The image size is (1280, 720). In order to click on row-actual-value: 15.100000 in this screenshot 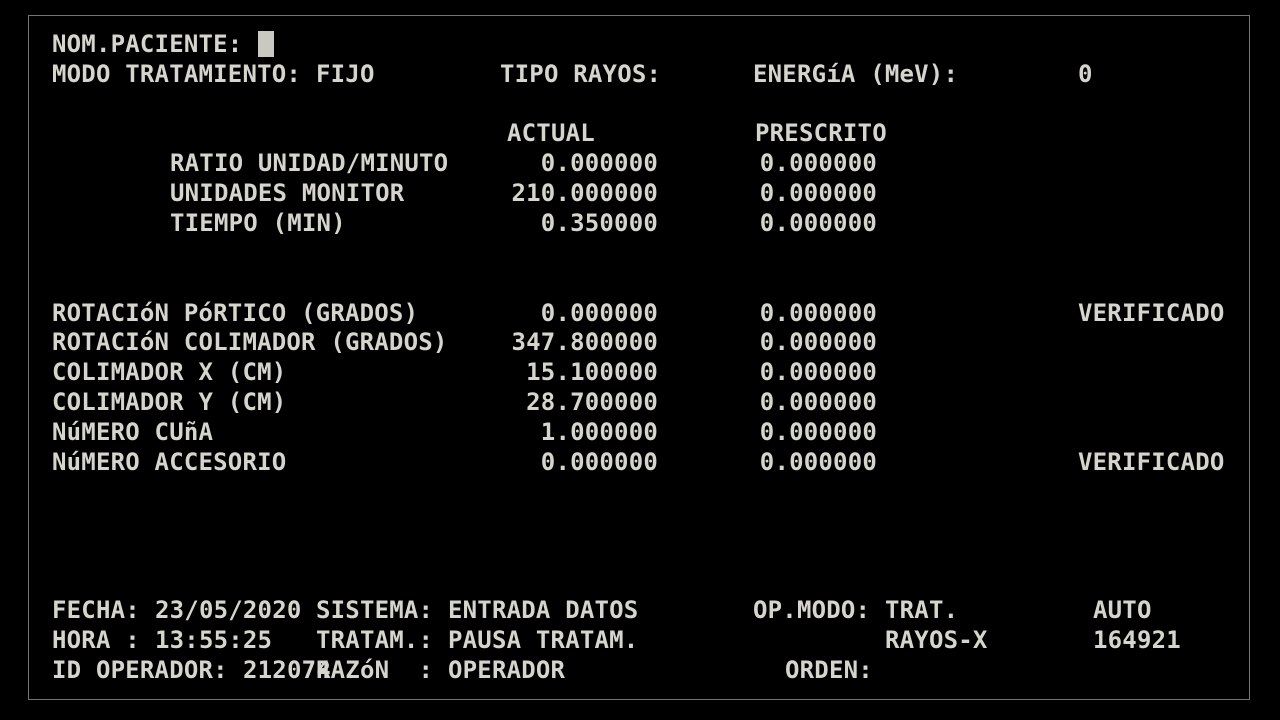, I will do `click(592, 372)`.